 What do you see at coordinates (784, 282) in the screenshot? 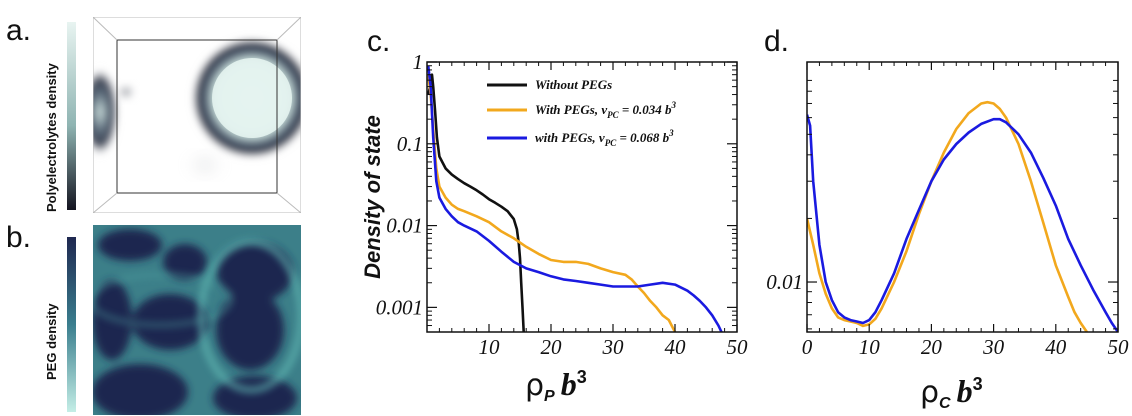
I see `chart-d-ytick-label: 0.01` at bounding box center [784, 282].